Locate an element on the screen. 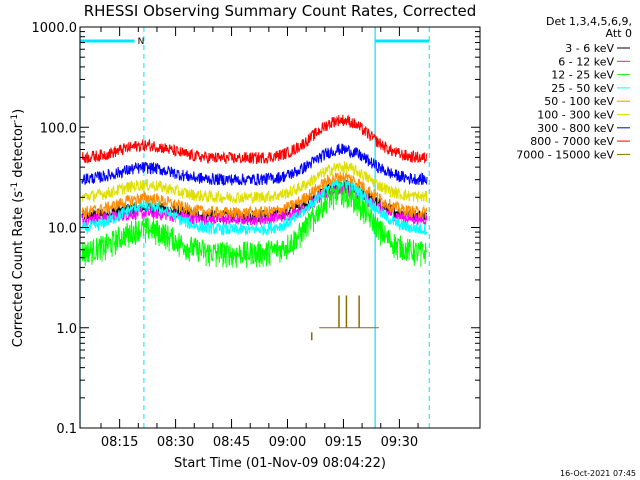 The image size is (640, 480). legend-header-line1: Det 1,3,4,5,6,9, is located at coordinates (589, 21).